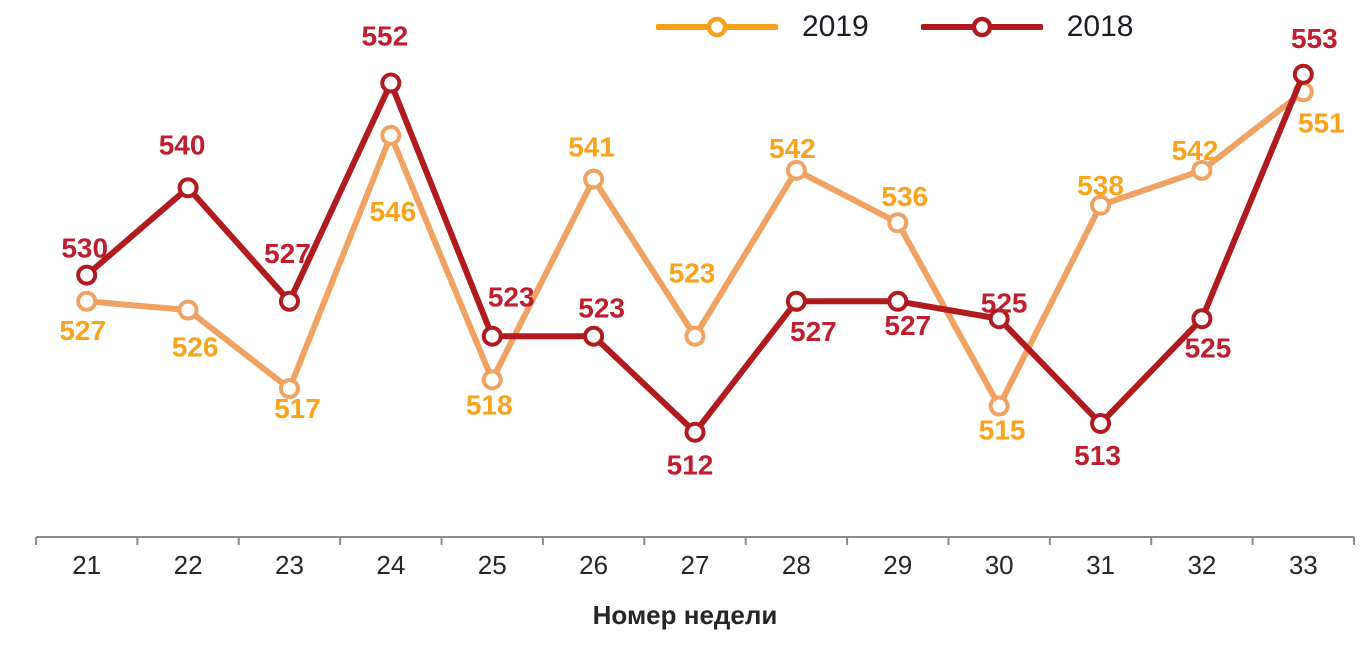 This screenshot has width=1370, height=646. I want to click on data-label-2018-week-31: 513, so click(1097, 455).